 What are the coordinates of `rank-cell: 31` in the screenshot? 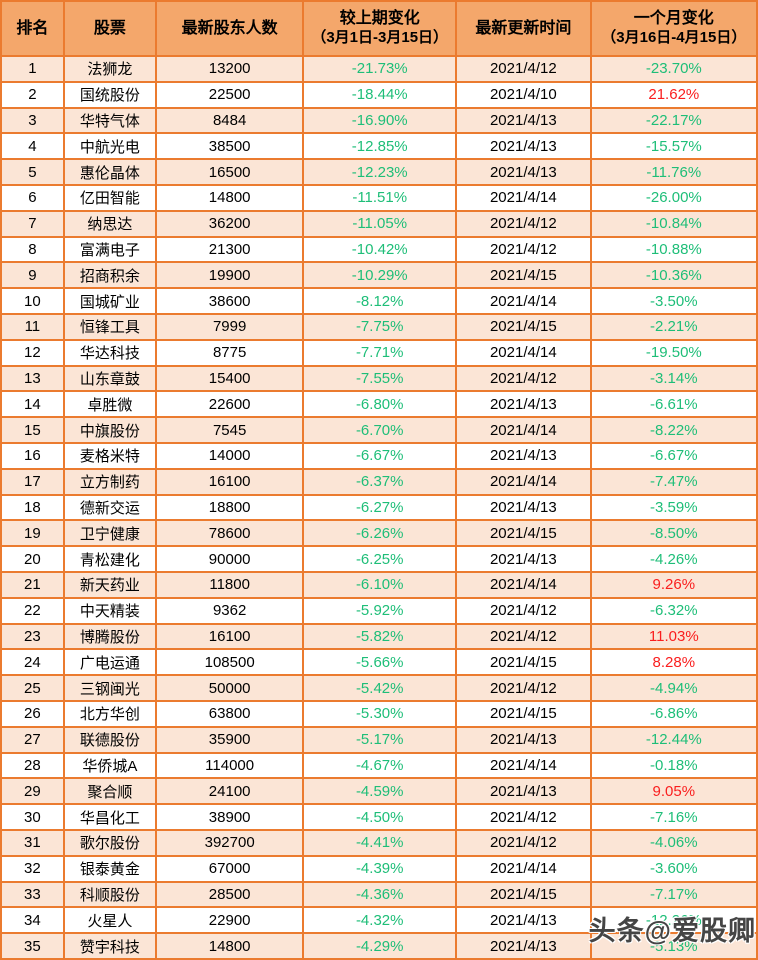 It's located at (32, 842).